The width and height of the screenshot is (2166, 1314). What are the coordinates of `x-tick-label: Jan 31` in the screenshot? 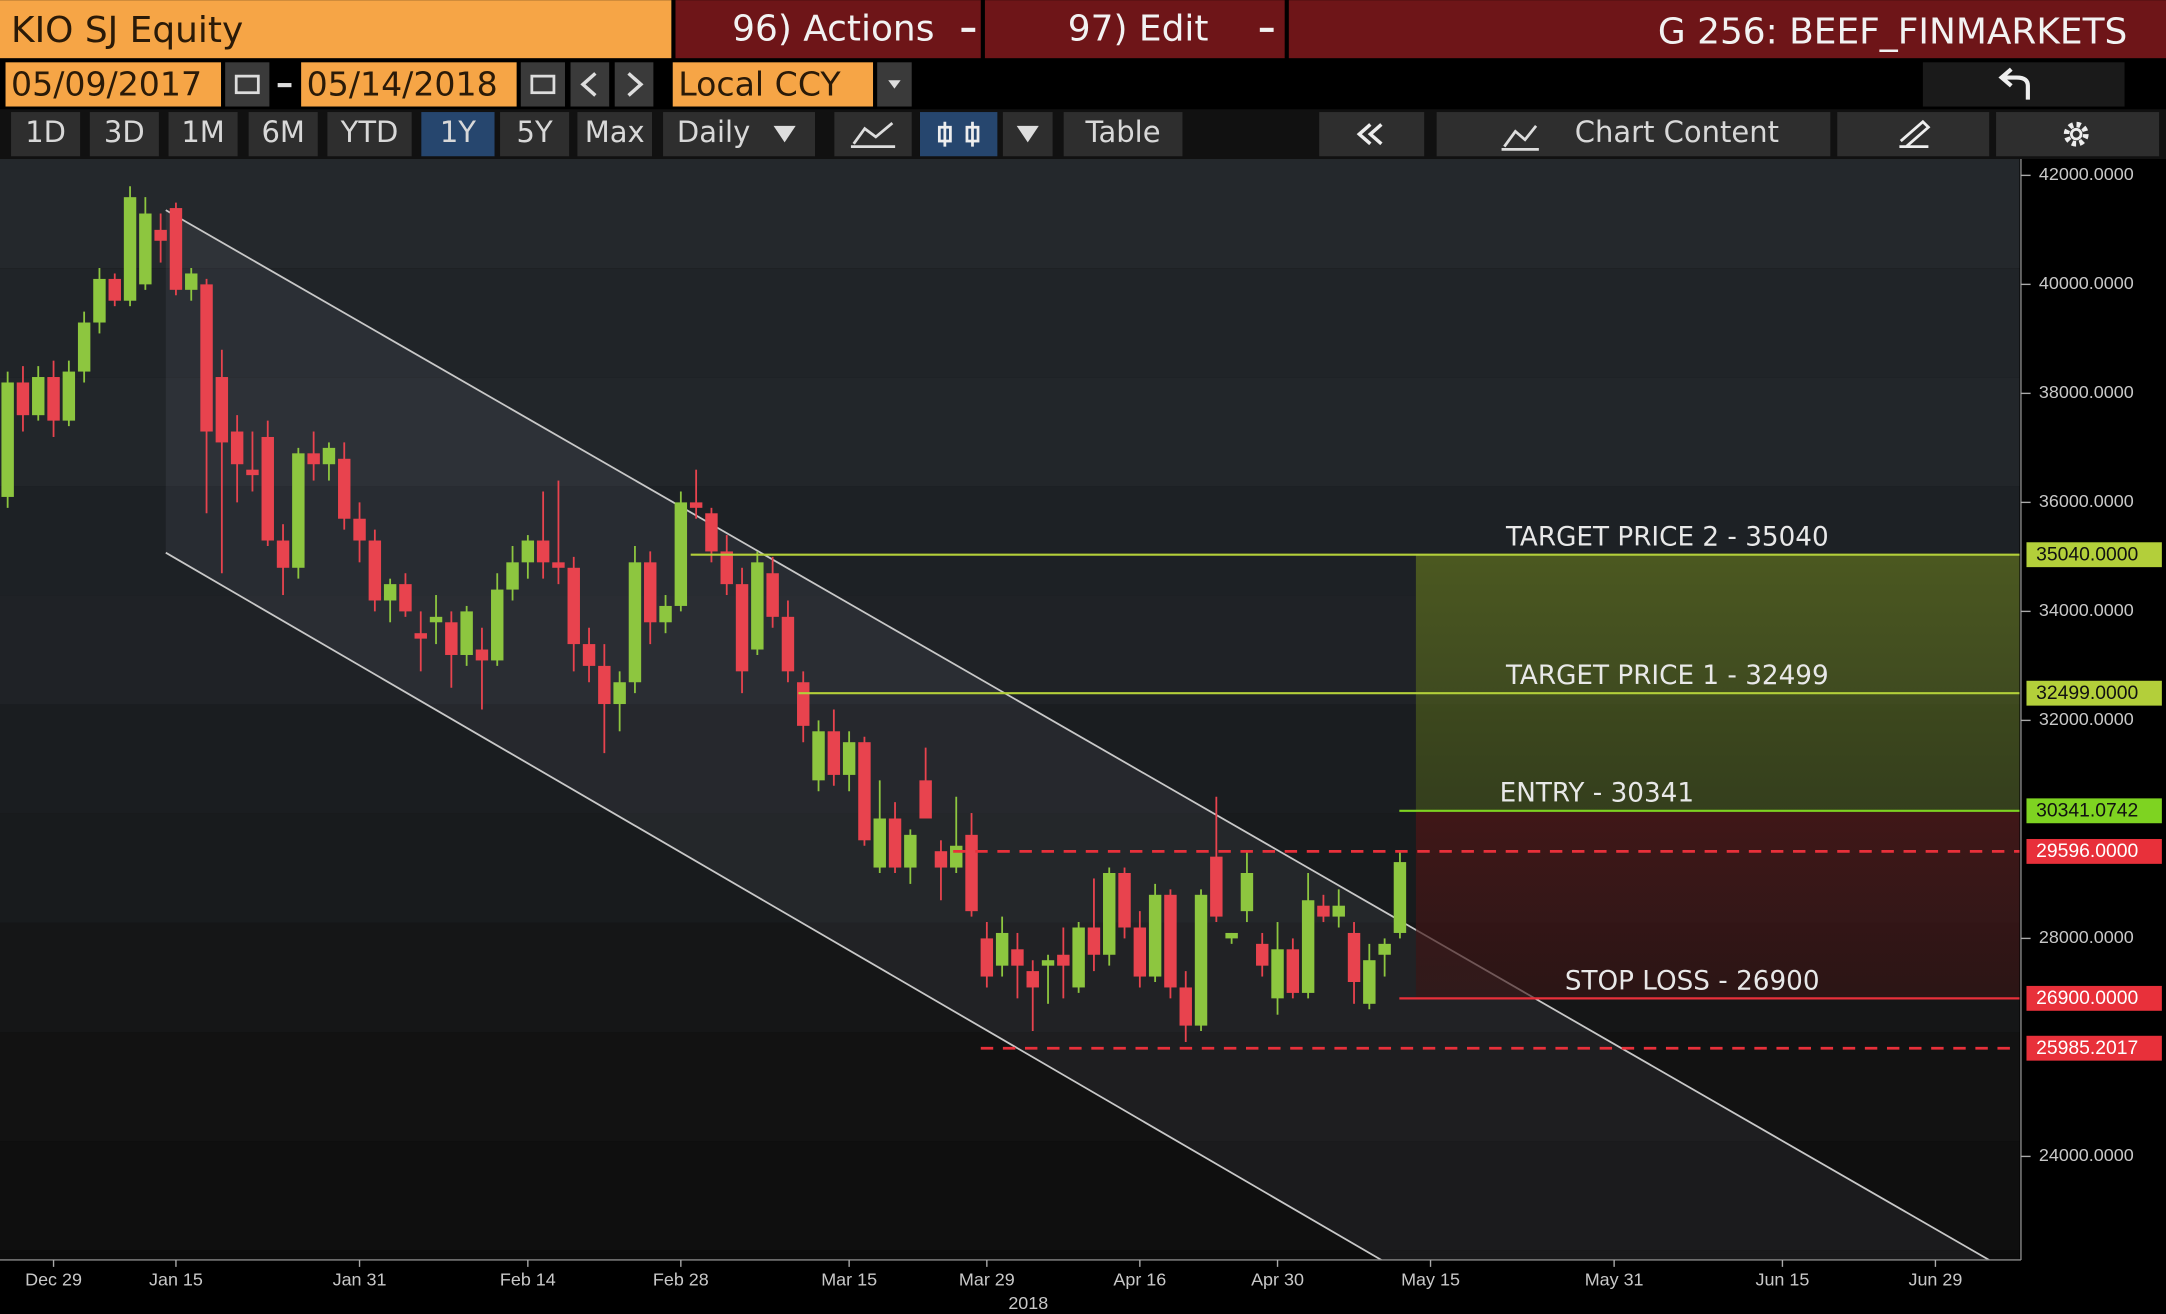 It's located at (360, 1279).